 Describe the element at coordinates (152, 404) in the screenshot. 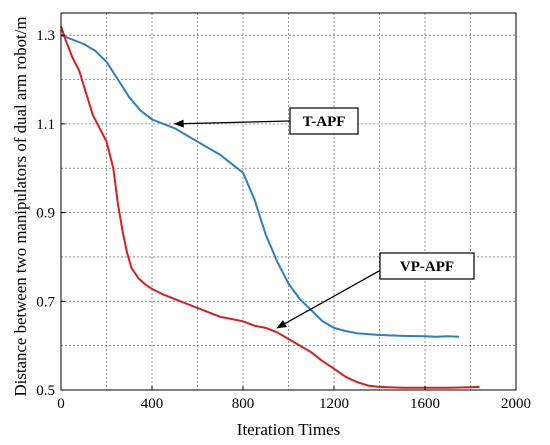

I see `x-tick-label: 400` at that location.